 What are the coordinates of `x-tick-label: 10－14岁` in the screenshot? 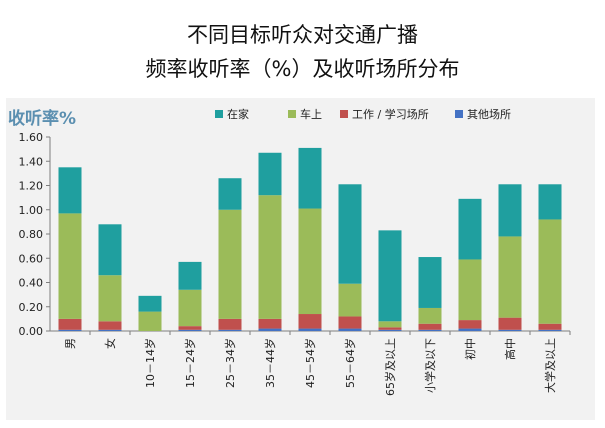 It's located at (150, 363).